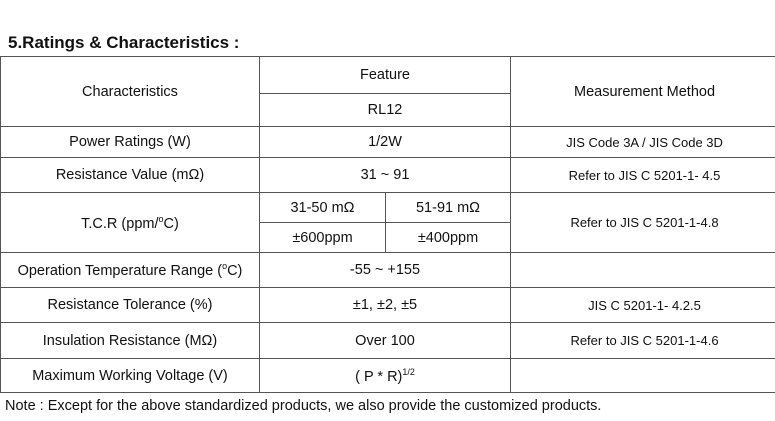  What do you see at coordinates (642, 142) in the screenshot?
I see `row-method: JIS Code 3A / JIS Code 3D` at bounding box center [642, 142].